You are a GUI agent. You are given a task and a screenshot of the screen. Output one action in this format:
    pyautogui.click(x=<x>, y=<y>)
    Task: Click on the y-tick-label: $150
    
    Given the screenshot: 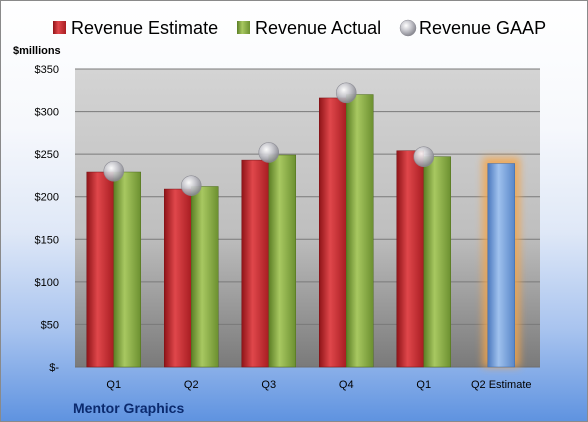 What is the action you would take?
    pyautogui.click(x=47, y=240)
    